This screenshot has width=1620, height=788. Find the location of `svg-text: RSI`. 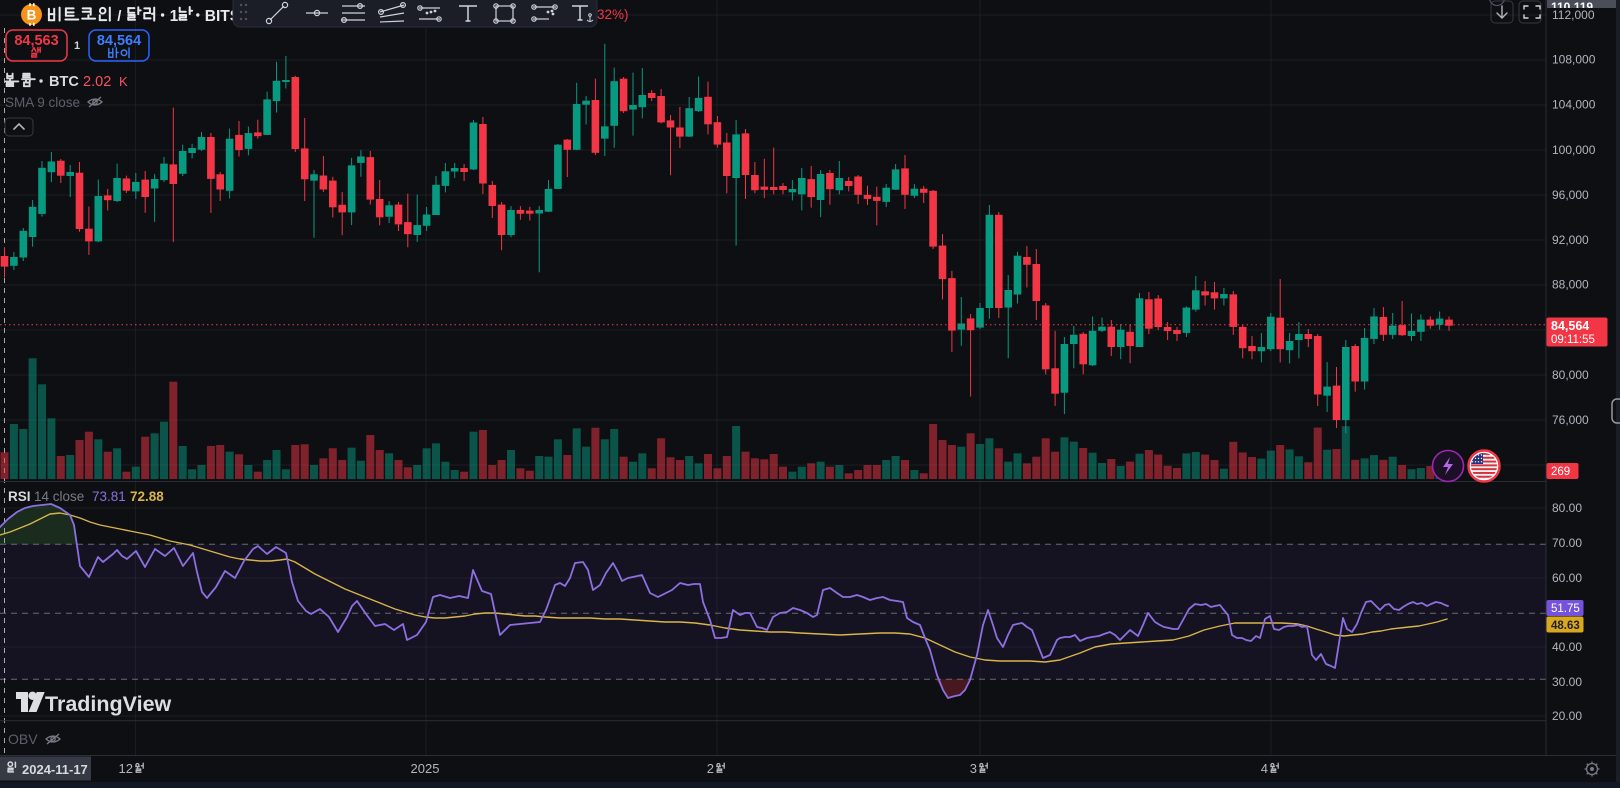

svg-text: RSI is located at coordinates (19, 496).